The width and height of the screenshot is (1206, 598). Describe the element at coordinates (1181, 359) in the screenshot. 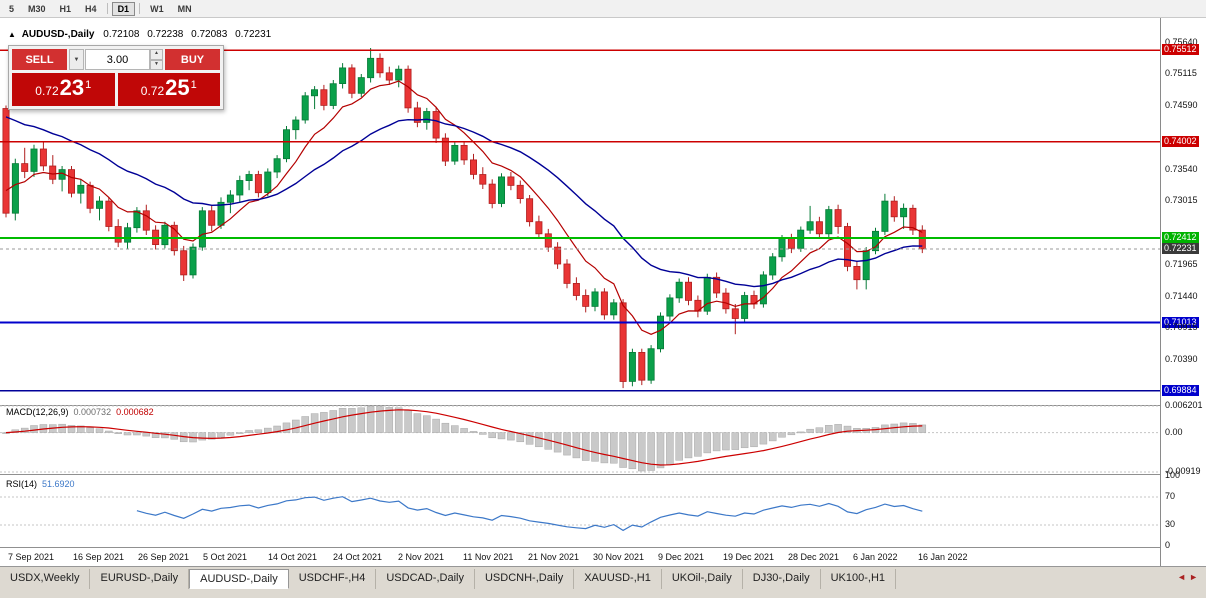

I see `axis-label-0.70390: 0.70390` at that location.